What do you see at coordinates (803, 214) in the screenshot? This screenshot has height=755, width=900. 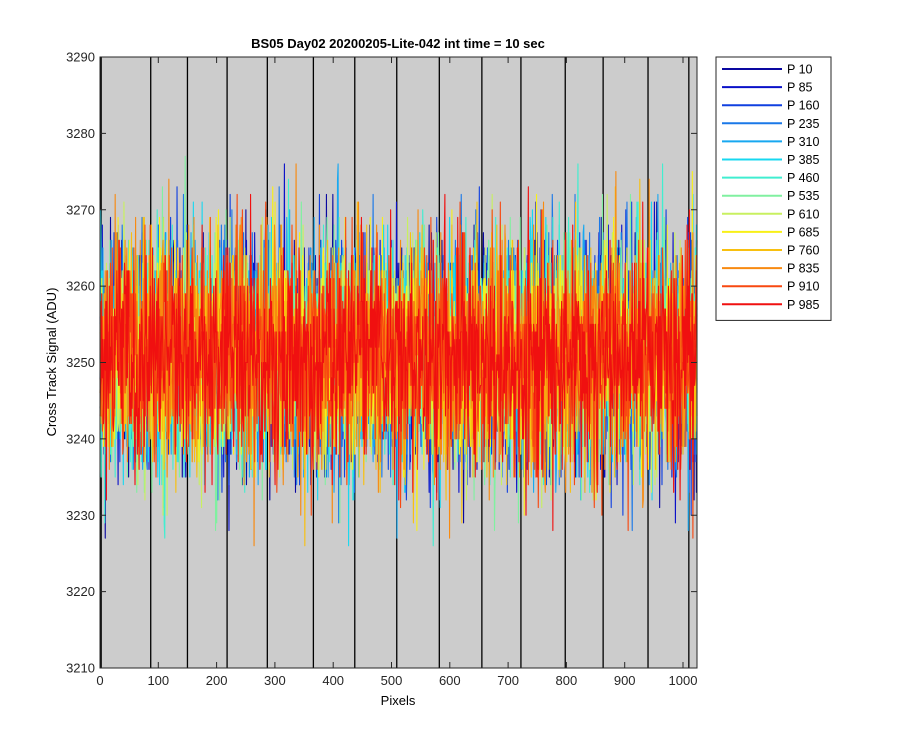 I see `legend-label-p-610: P 610` at bounding box center [803, 214].